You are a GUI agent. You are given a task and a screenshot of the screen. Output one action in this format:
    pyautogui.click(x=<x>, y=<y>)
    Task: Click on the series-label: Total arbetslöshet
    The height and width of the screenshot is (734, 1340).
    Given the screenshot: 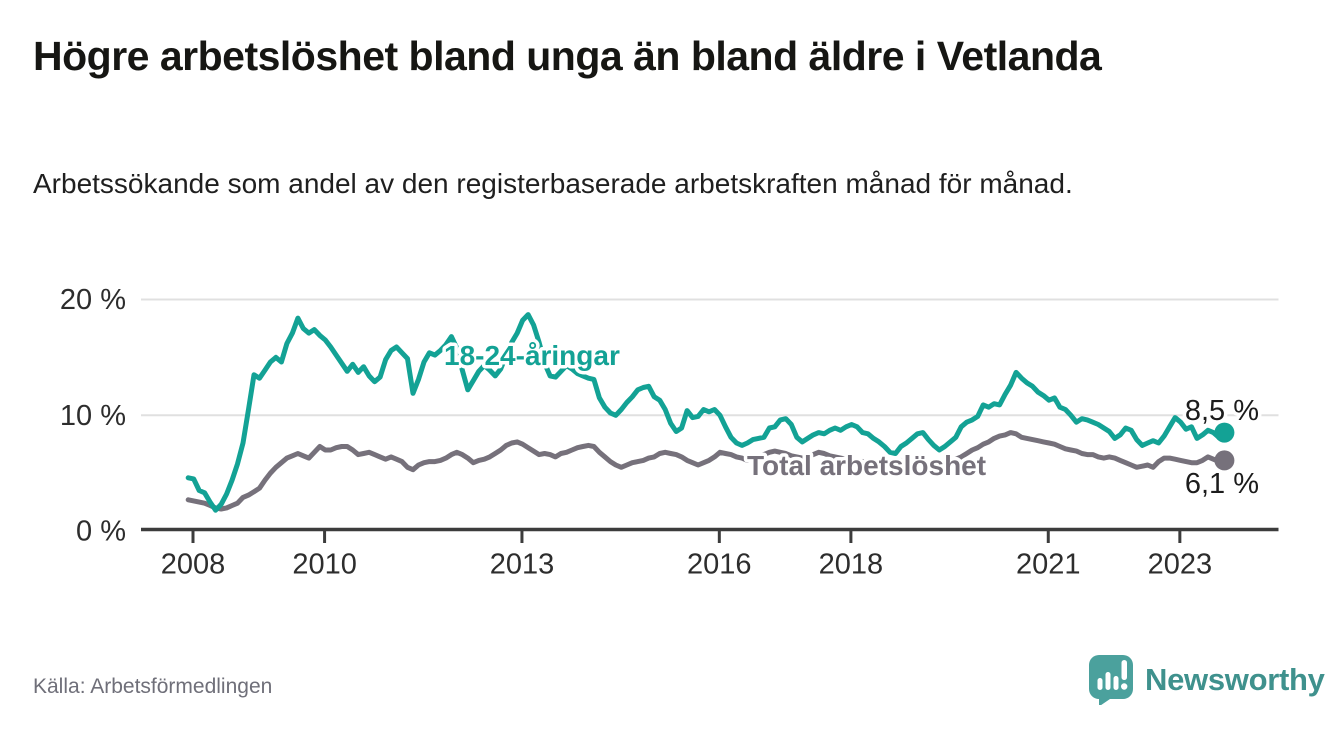 What is the action you would take?
    pyautogui.click(x=866, y=465)
    